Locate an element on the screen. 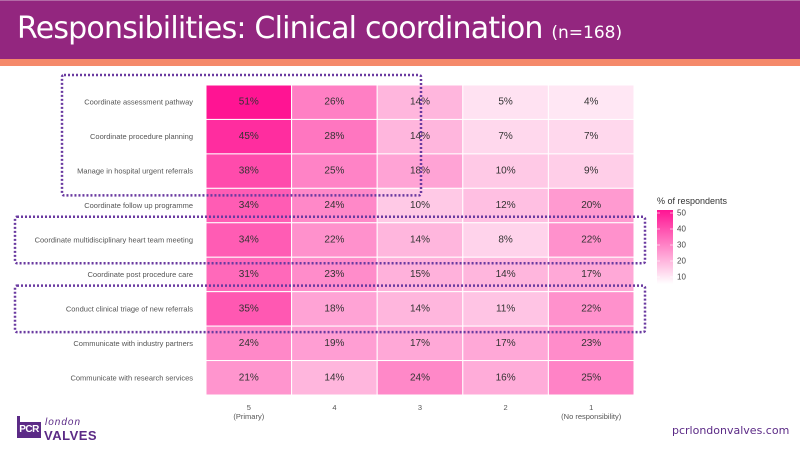 Image resolution: width=800 pixels, height=450 pixels. cell-value-label: 8% is located at coordinates (505, 240).